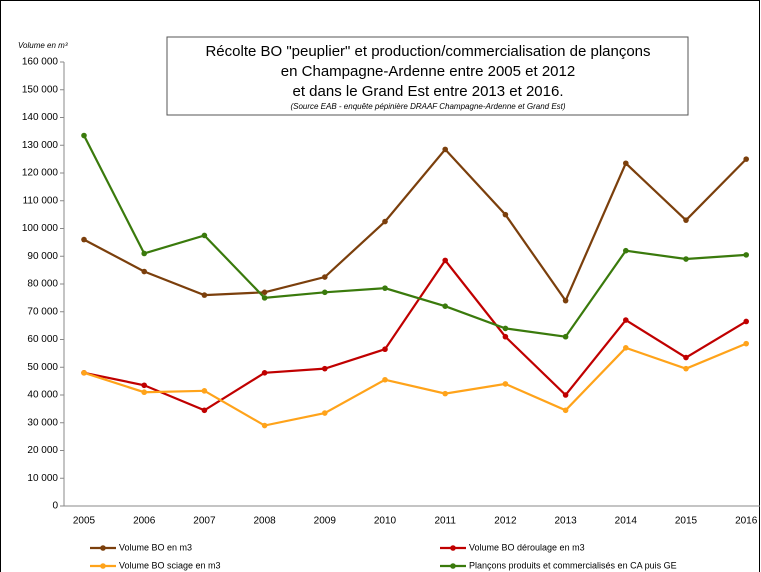  I want to click on y-tick-label: 100 000, so click(40, 228).